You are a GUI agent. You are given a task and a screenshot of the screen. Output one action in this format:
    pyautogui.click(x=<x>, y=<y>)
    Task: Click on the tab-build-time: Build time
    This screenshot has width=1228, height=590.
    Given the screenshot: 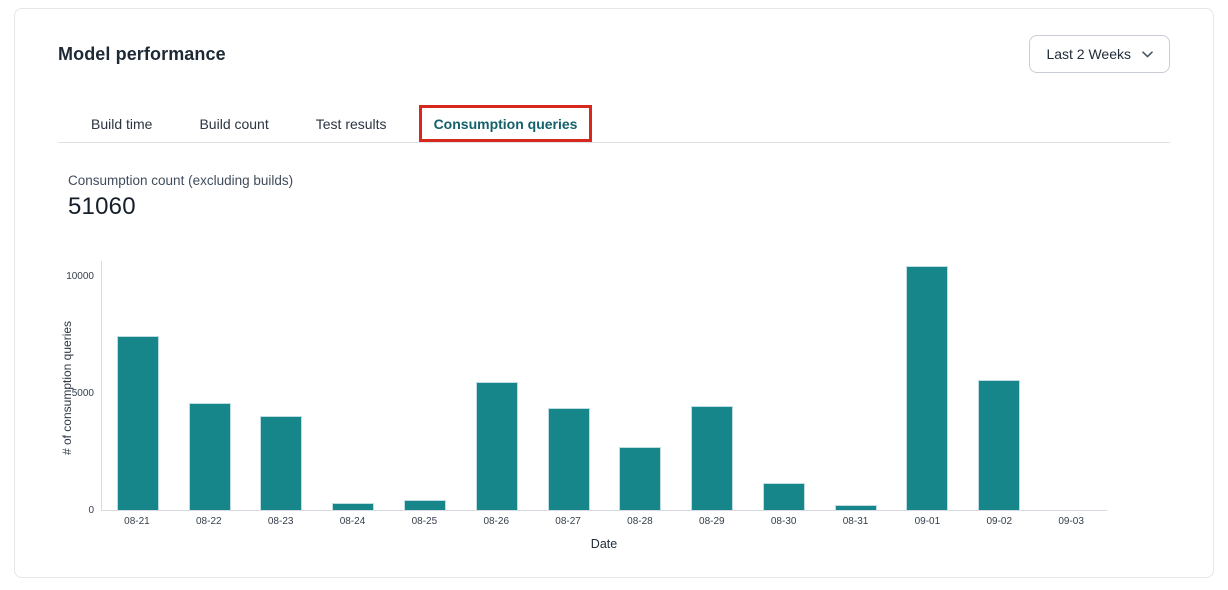 What is the action you would take?
    pyautogui.click(x=122, y=123)
    